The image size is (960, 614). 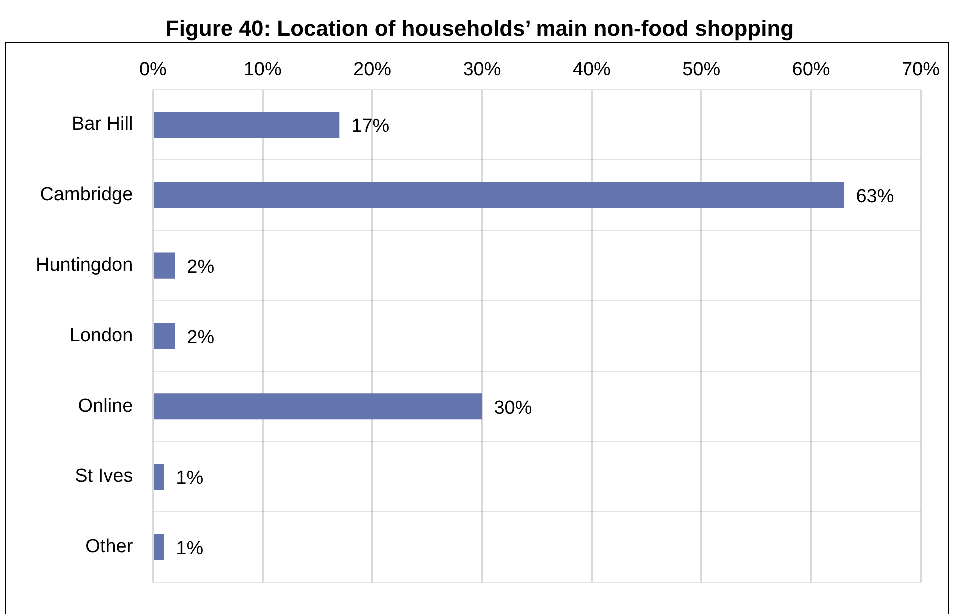 I want to click on y-tick-label: Bar Hill, so click(x=103, y=125).